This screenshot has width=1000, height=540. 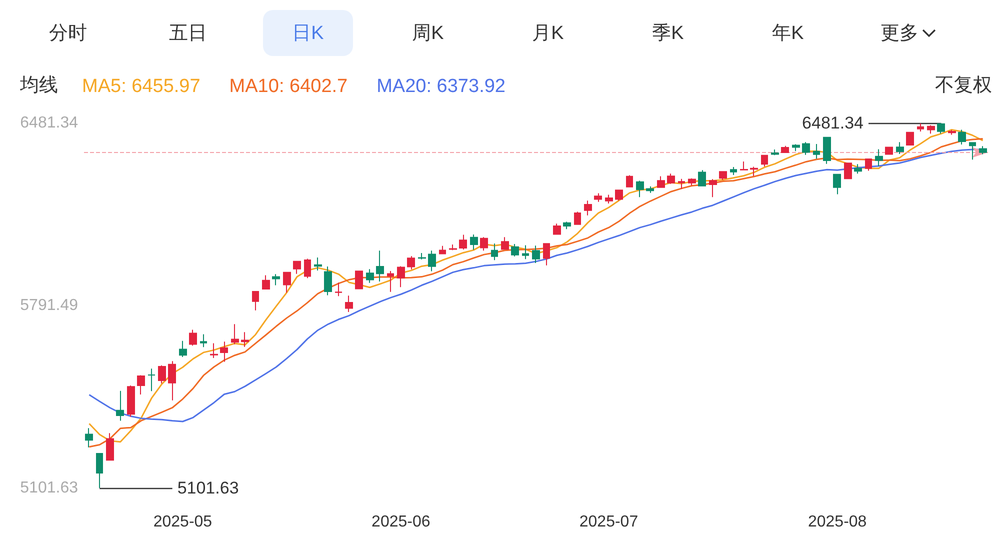 I want to click on y-tick-label: 5791.49, so click(x=49, y=305).